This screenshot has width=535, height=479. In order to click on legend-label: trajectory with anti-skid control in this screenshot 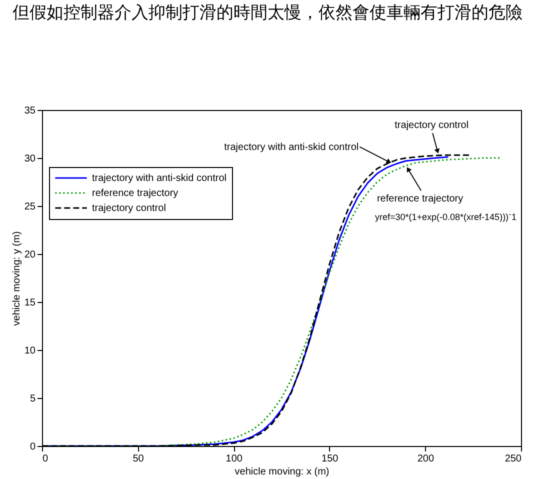, I will do `click(159, 178)`.